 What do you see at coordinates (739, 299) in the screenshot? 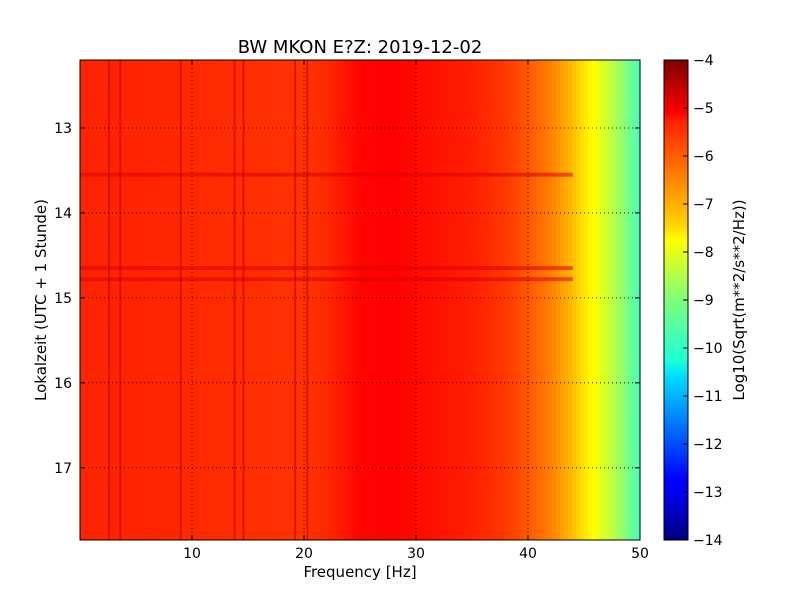
I see `colorbar-label: Log10(Sqrt(m**2/s**2/Hz))` at bounding box center [739, 299].